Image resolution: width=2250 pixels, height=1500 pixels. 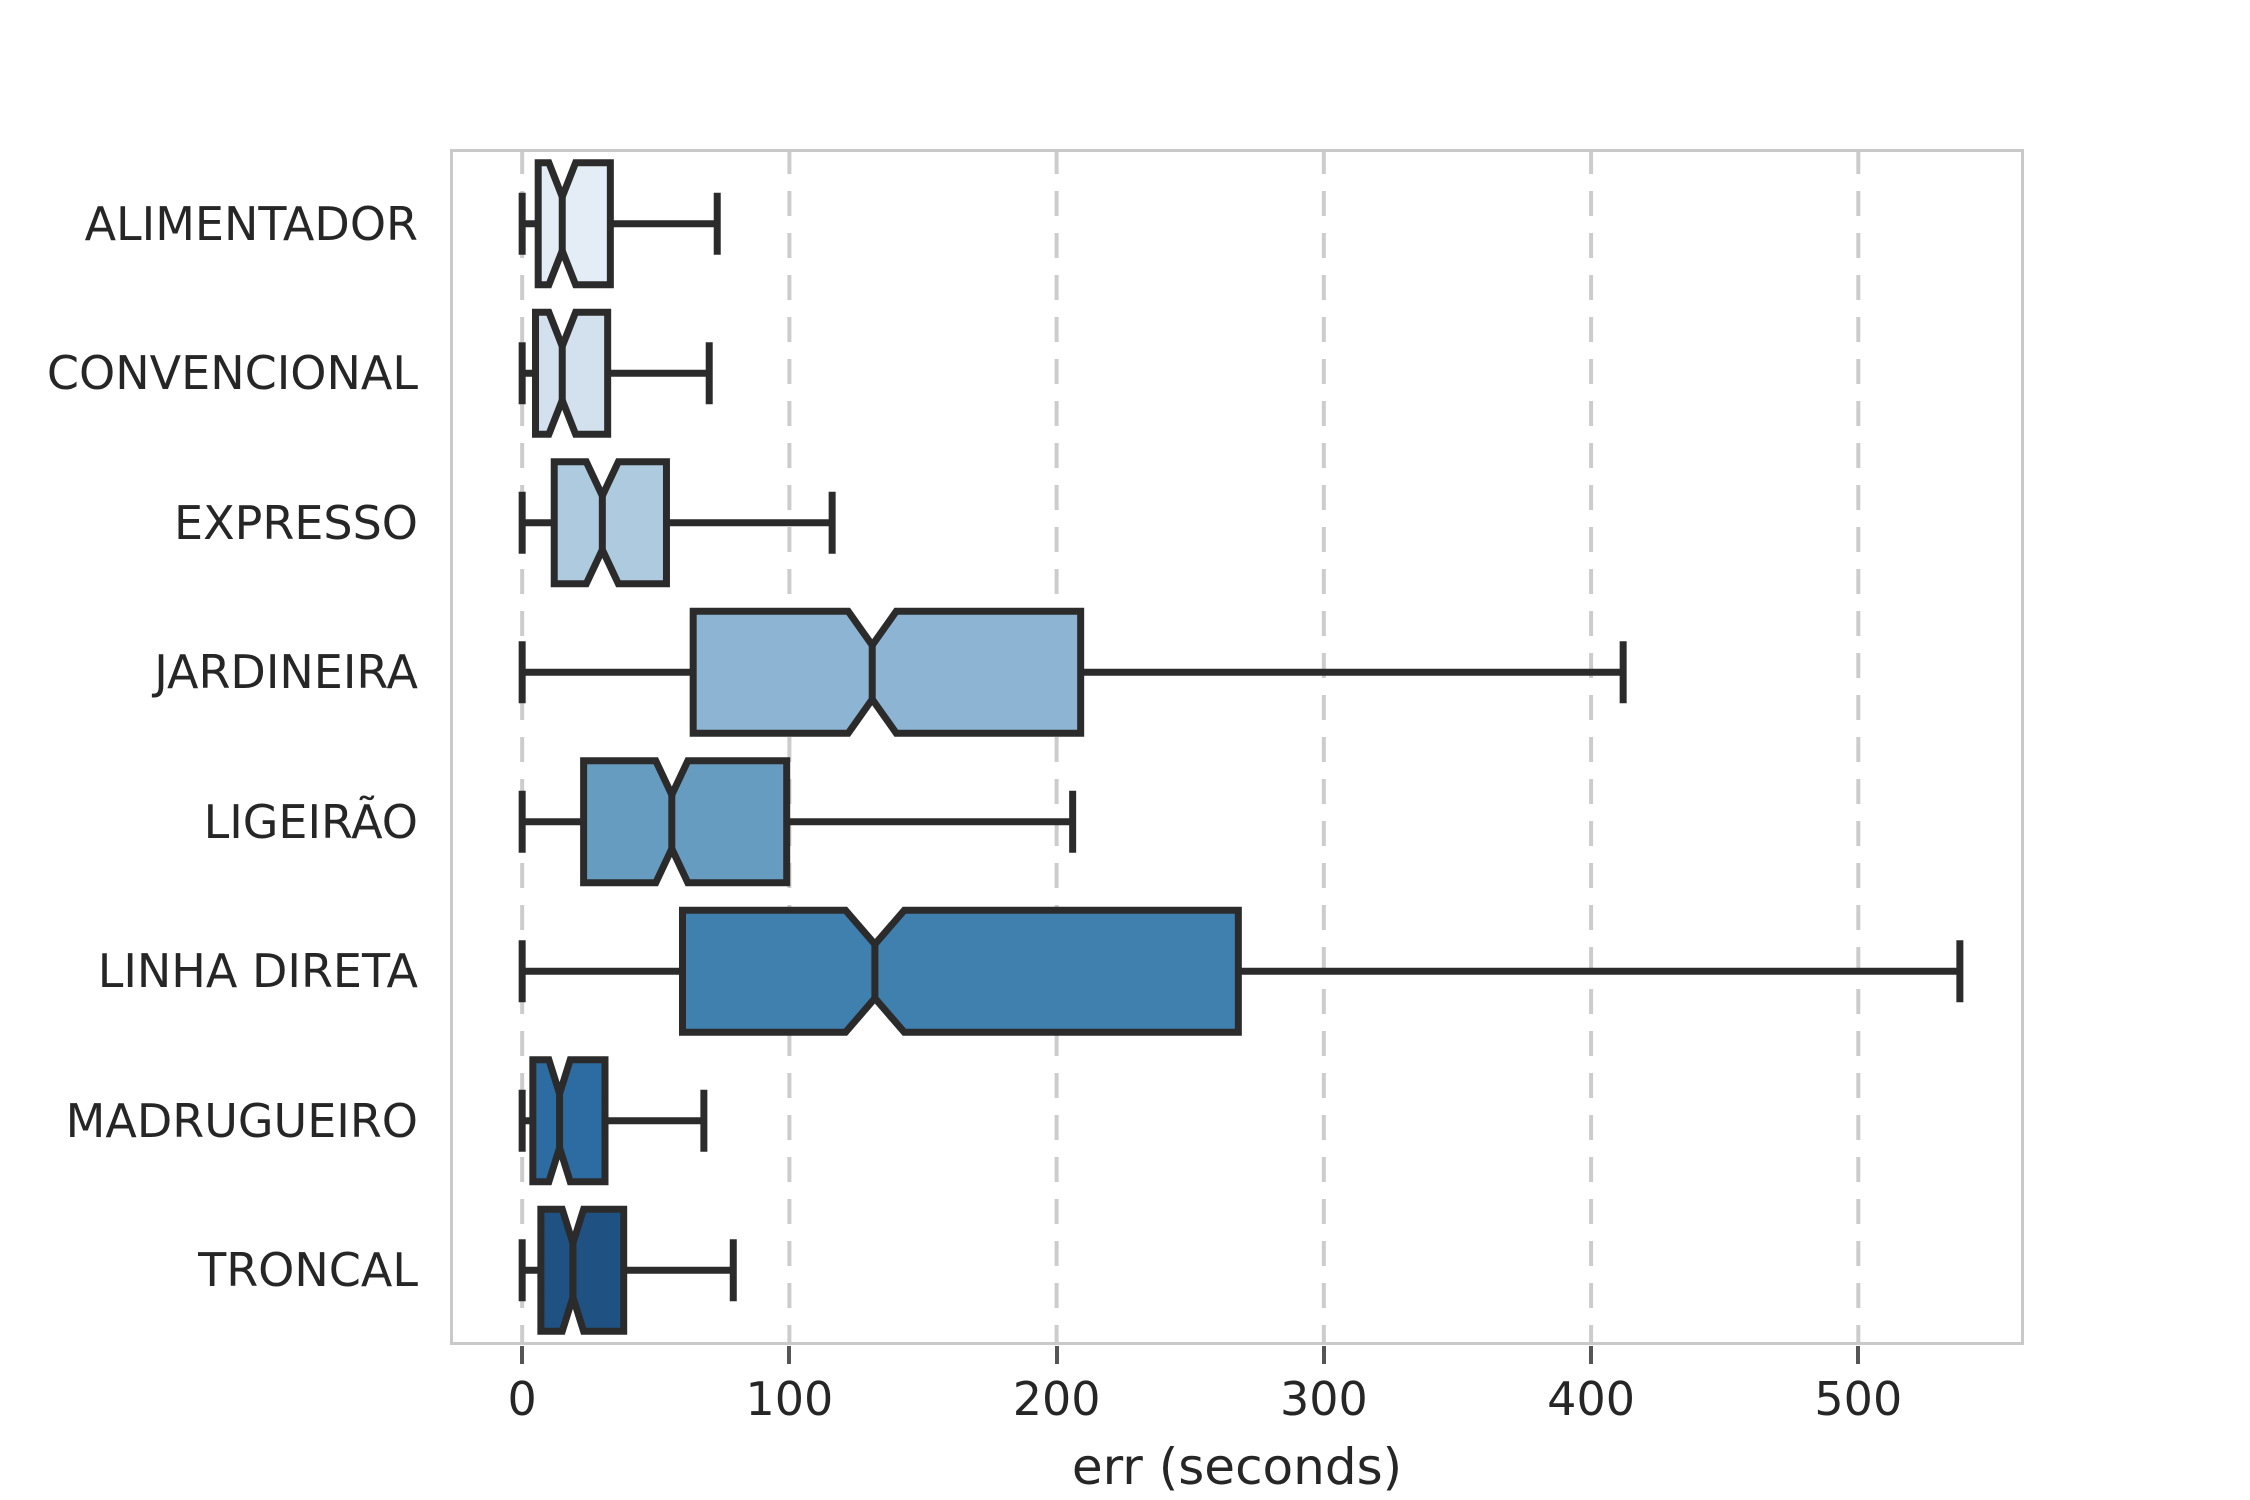 I want to click on box-row-linha-direta, so click(x=1241, y=971).